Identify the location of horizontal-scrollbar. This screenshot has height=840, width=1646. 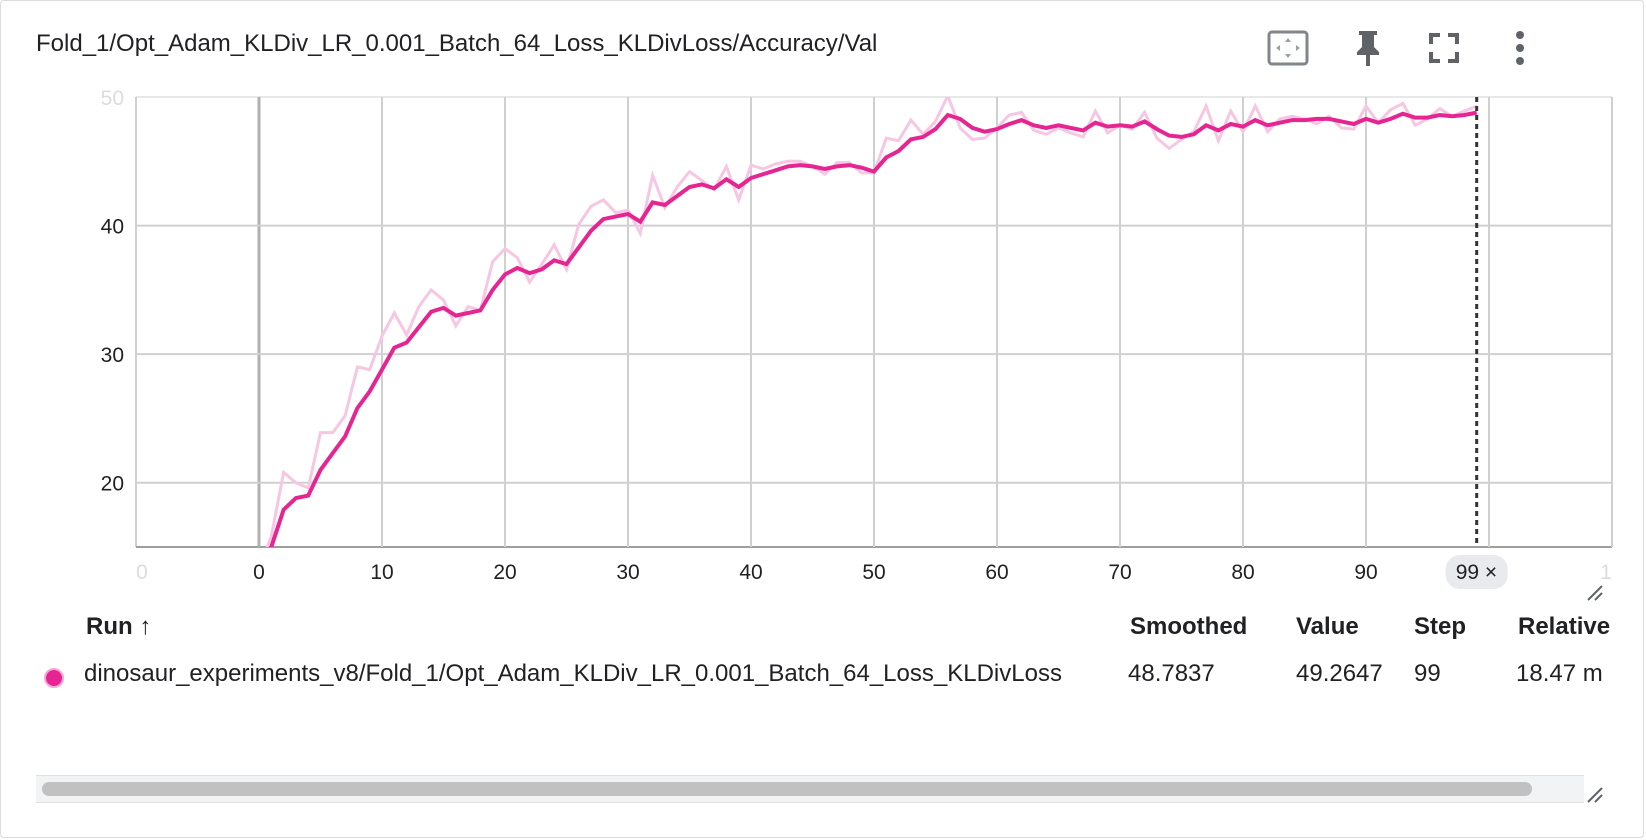
(810, 789).